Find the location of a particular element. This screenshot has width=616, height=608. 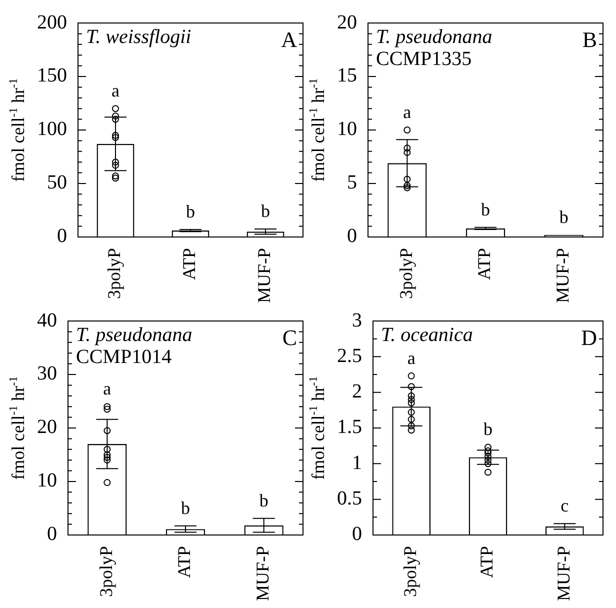

y-tick-label: 1.5 is located at coordinates (349, 427).